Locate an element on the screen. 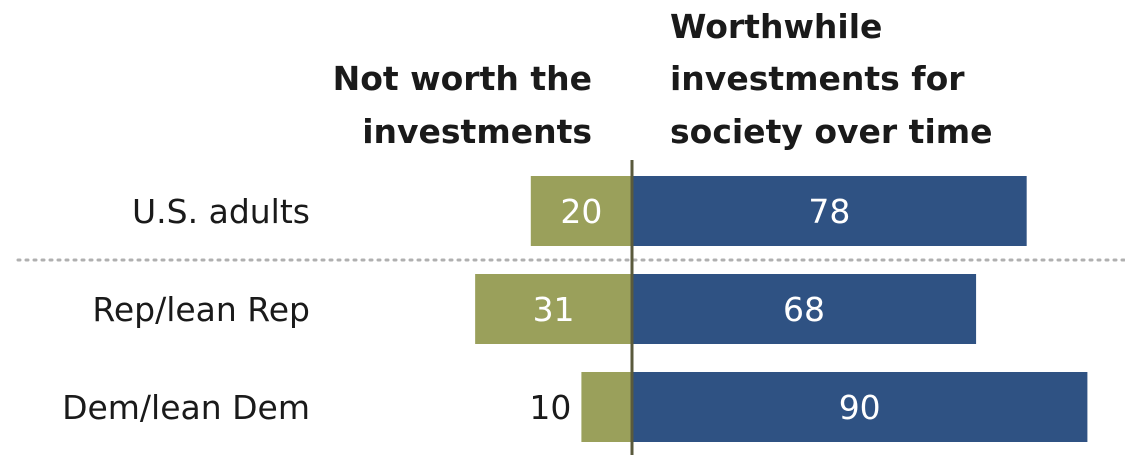 The width and height of the screenshot is (1125, 455). category-label: Dem/lean Dem is located at coordinates (186, 407).